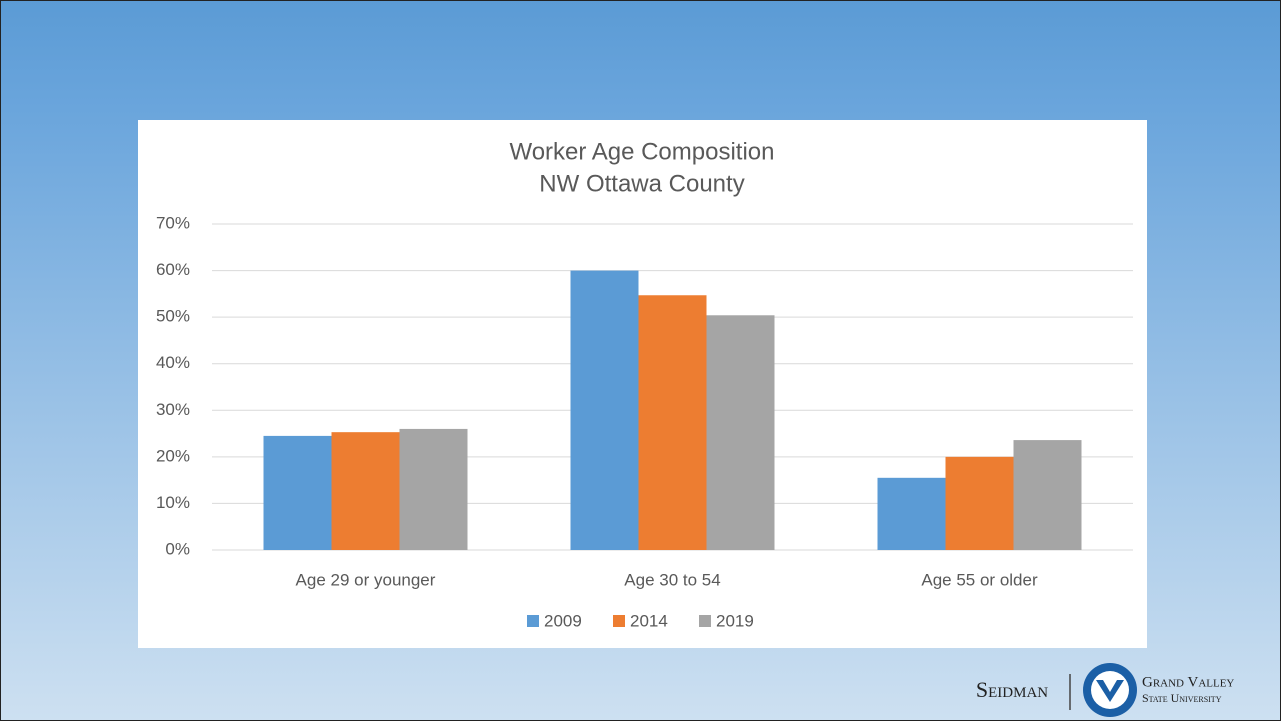 The image size is (1281, 721). Describe the element at coordinates (173, 269) in the screenshot. I see `y-tick-label: 60%` at that location.